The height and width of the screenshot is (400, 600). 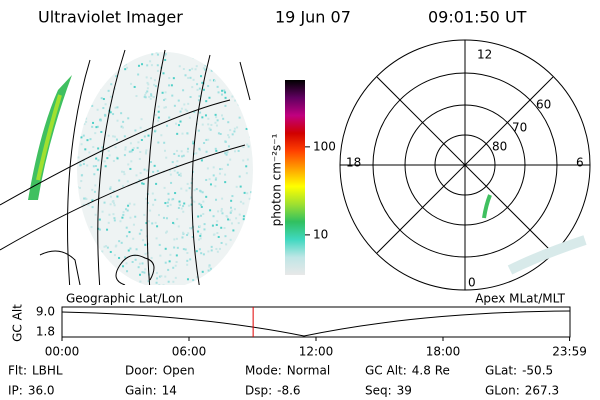 I want to click on field-label: Mode:, so click(x=263, y=371).